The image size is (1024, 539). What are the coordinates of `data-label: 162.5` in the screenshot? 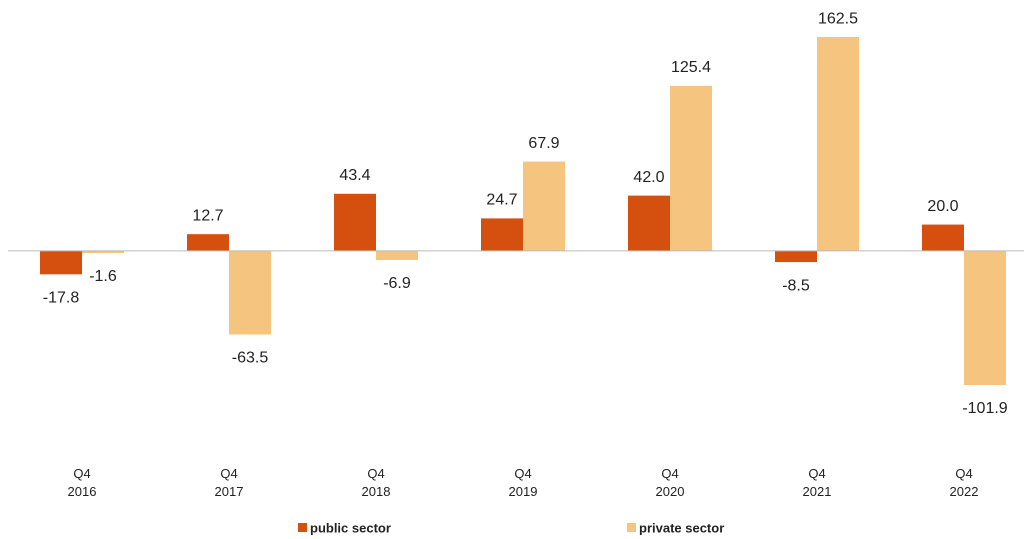 It's located at (838, 18).